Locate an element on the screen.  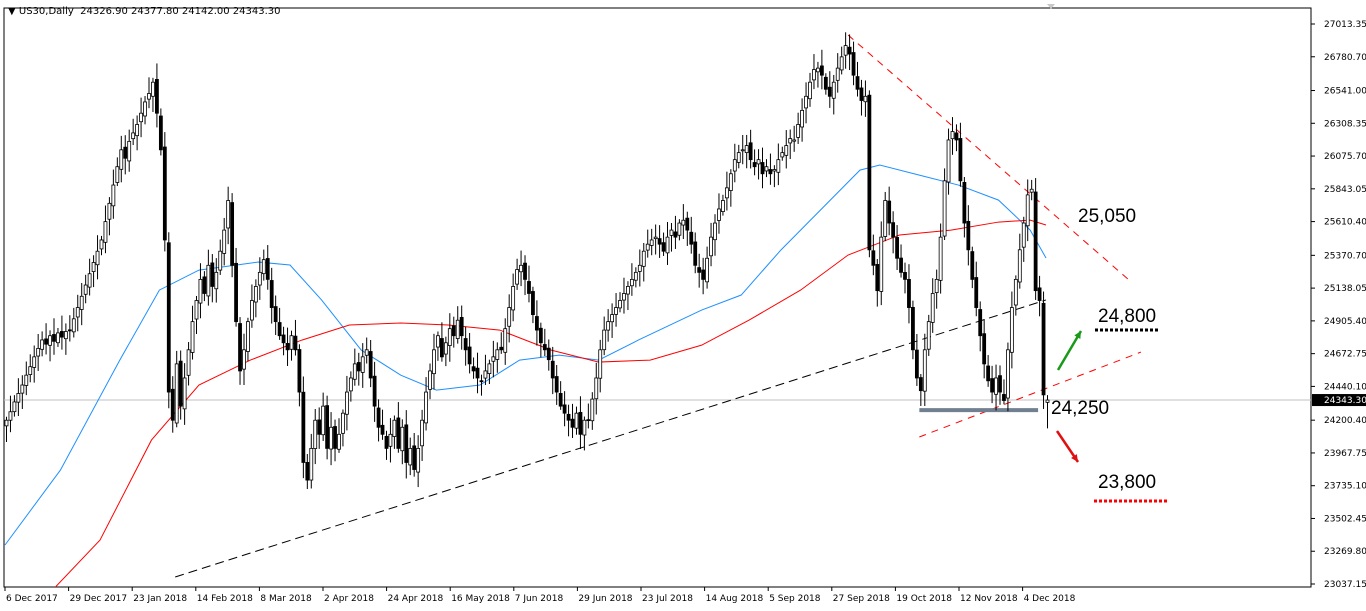
dropdown-triangle-icon: ▼ is located at coordinates (12, 11).